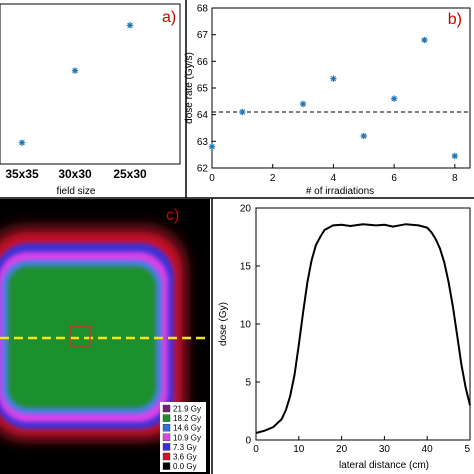 Image resolution: width=474 pixels, height=474 pixels. I want to click on panel-c-letter: c), so click(172, 215).